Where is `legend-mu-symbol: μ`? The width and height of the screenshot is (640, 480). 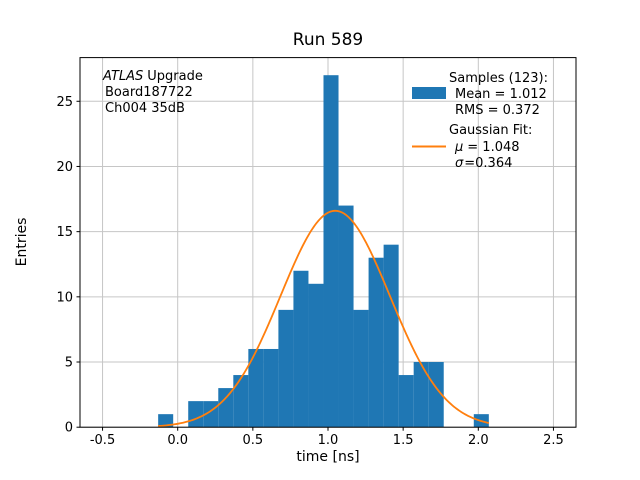
legend-mu-symbol: μ is located at coordinates (458, 147).